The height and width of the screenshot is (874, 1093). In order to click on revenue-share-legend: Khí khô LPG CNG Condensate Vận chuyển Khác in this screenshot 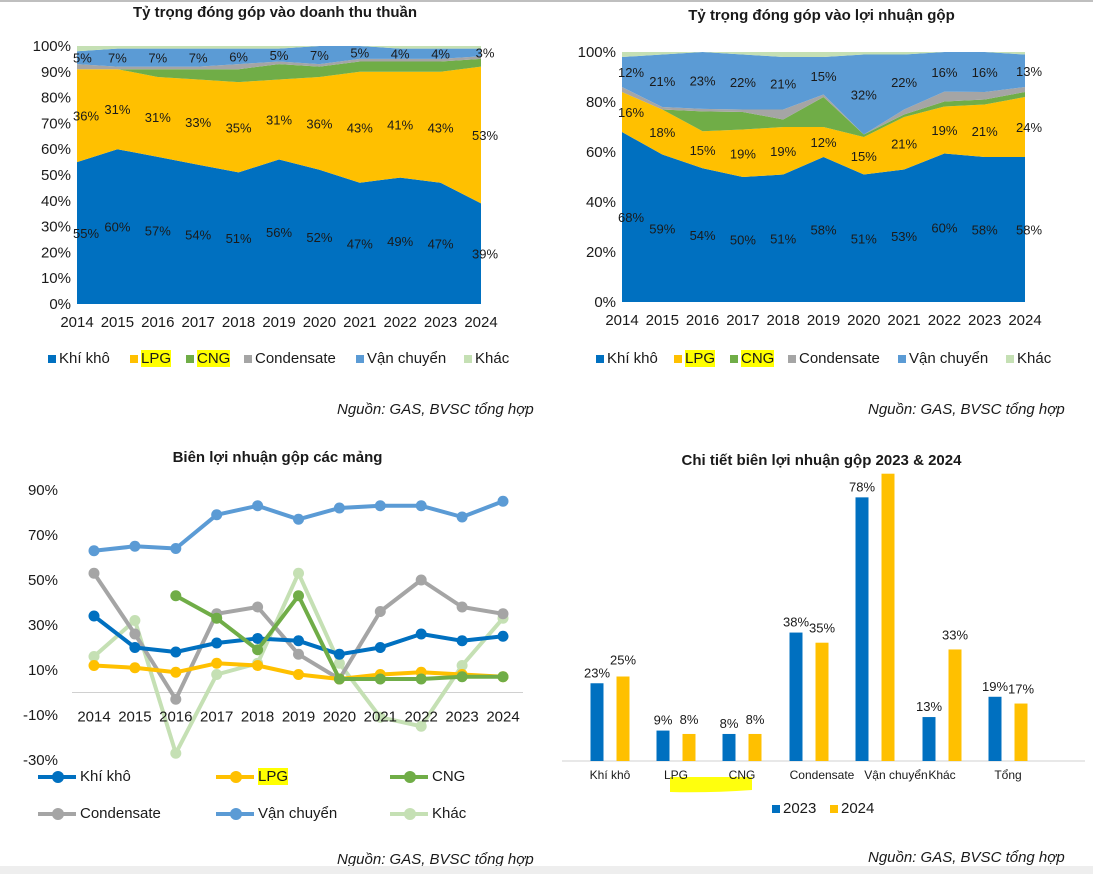, I will do `click(275, 361)`.